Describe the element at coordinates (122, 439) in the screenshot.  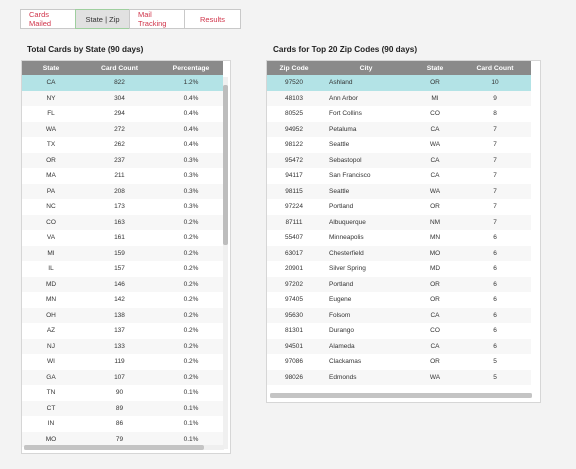
I see `table-row: MO 79 0.1%` at that location.